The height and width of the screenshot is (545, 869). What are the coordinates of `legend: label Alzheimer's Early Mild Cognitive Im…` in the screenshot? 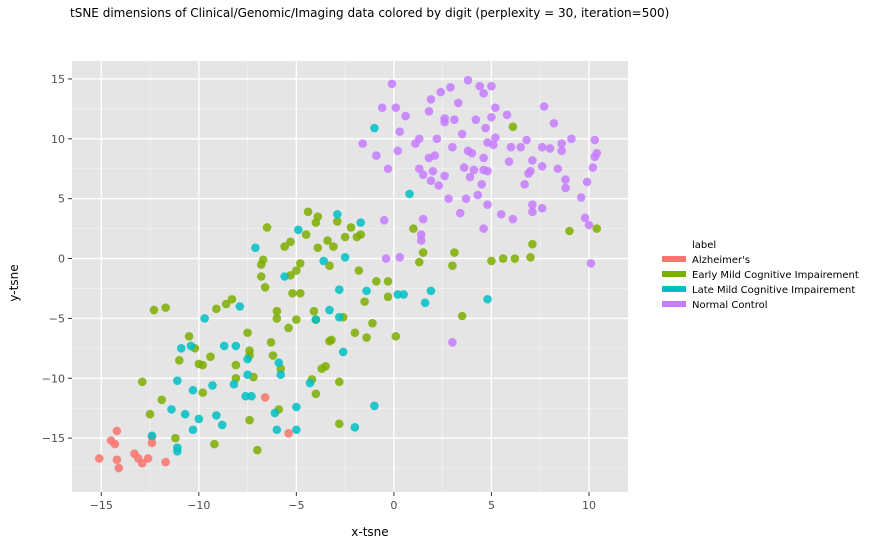 It's located at (760, 275).